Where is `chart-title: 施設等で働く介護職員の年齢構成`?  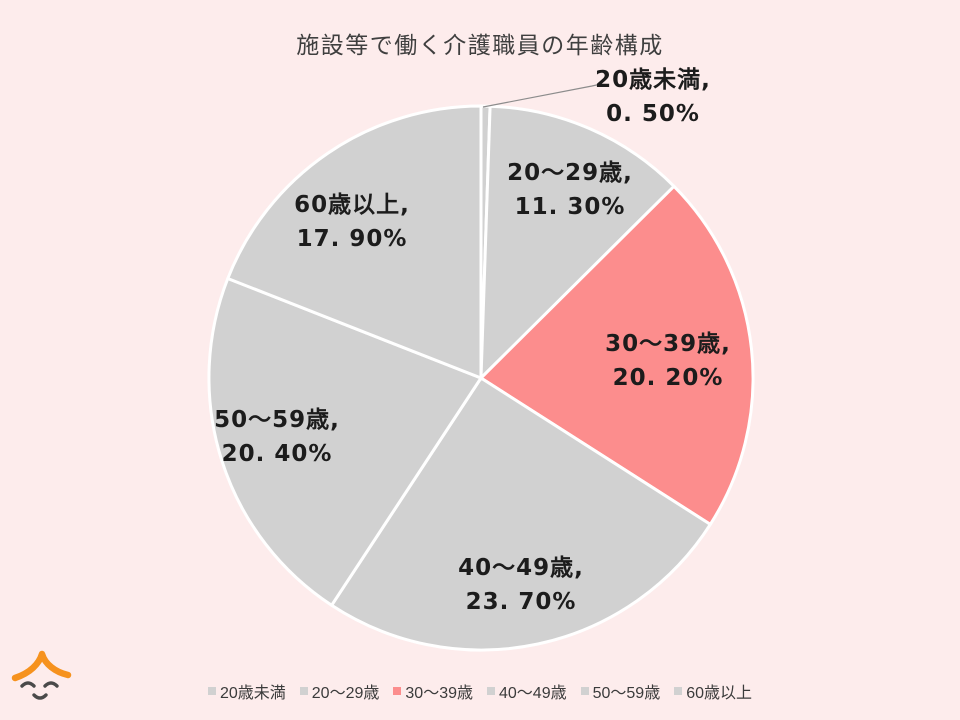 chart-title: 施設等で働く介護職員の年齢構成 is located at coordinates (480, 45).